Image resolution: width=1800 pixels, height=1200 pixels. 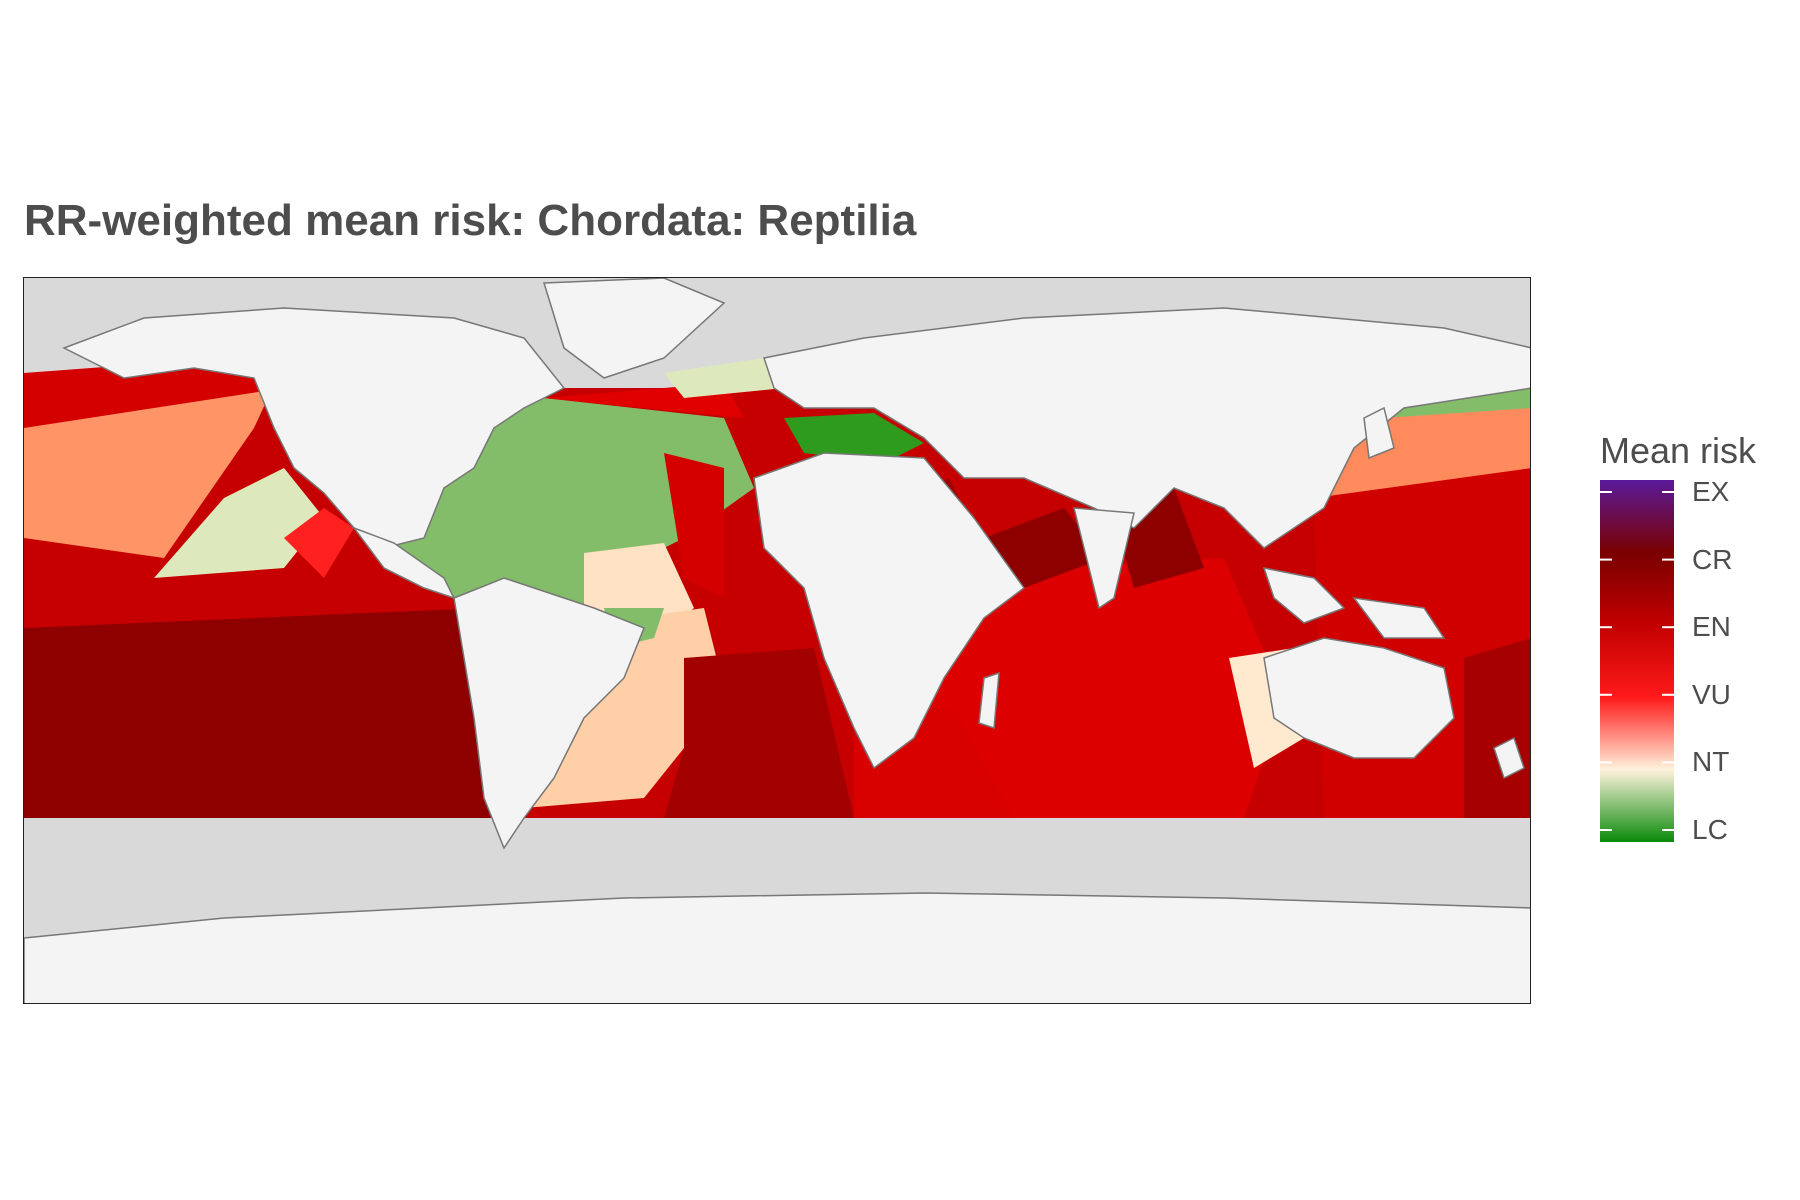 I want to click on legend-ticks, so click(x=1637, y=661).